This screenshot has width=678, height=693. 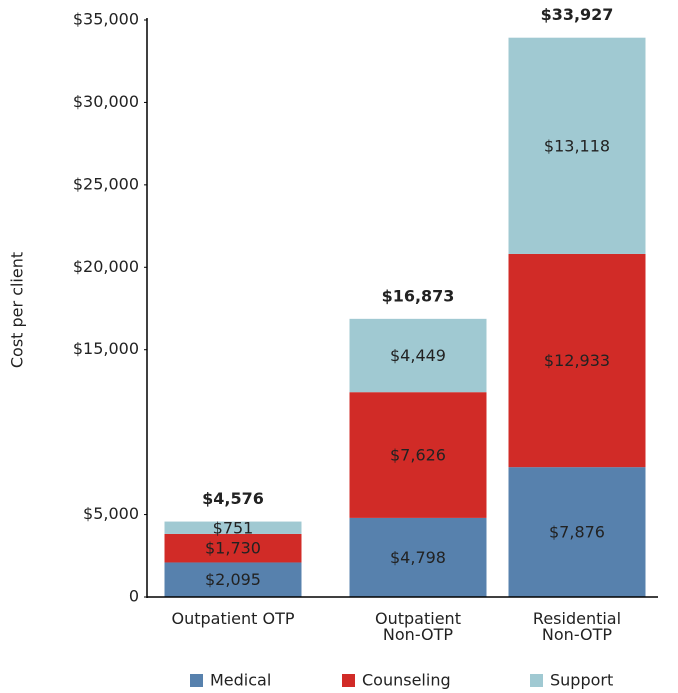 What do you see at coordinates (577, 626) in the screenshot?
I see `x-tick-label: Residential Non-OTP` at bounding box center [577, 626].